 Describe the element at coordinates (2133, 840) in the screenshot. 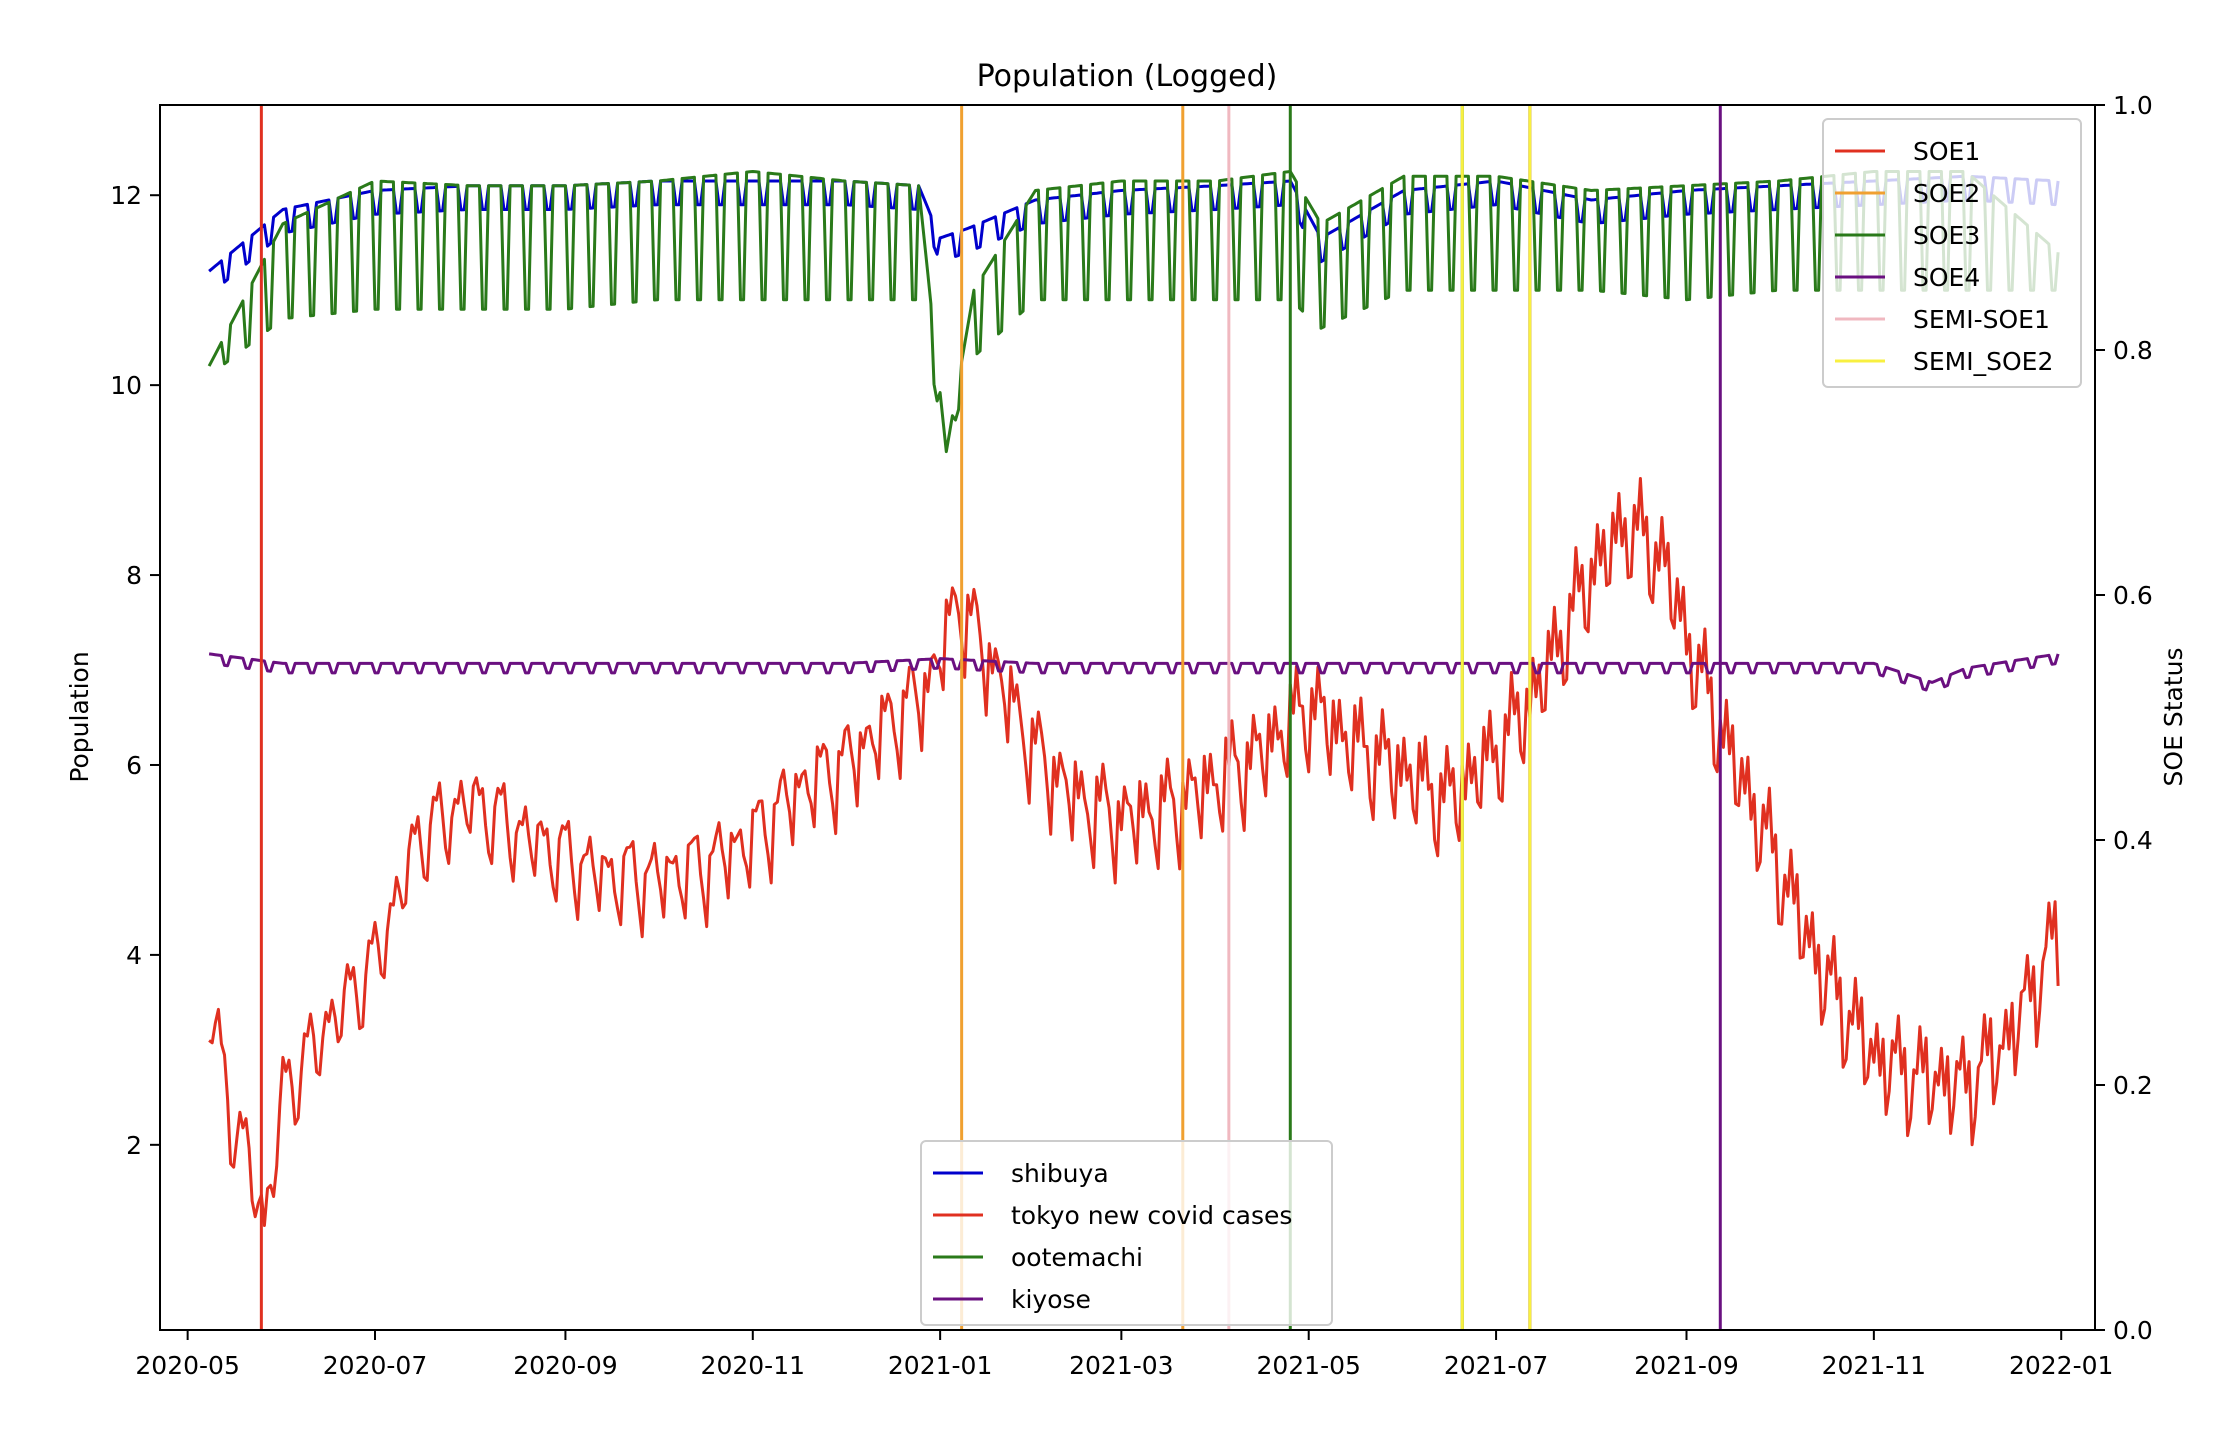

I see `y2-tick-label: 0.4` at that location.